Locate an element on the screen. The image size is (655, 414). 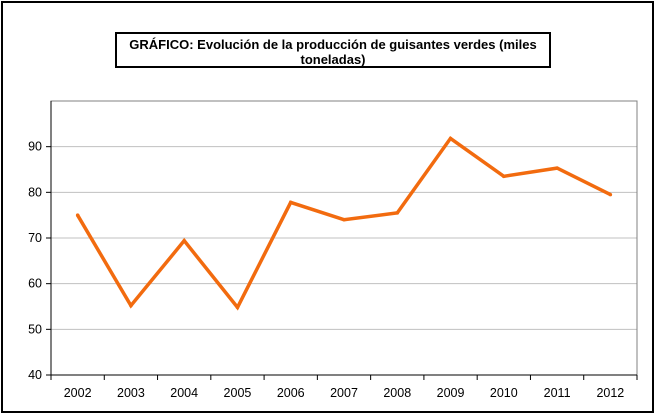
x-tick-label: 2004 is located at coordinates (184, 393).